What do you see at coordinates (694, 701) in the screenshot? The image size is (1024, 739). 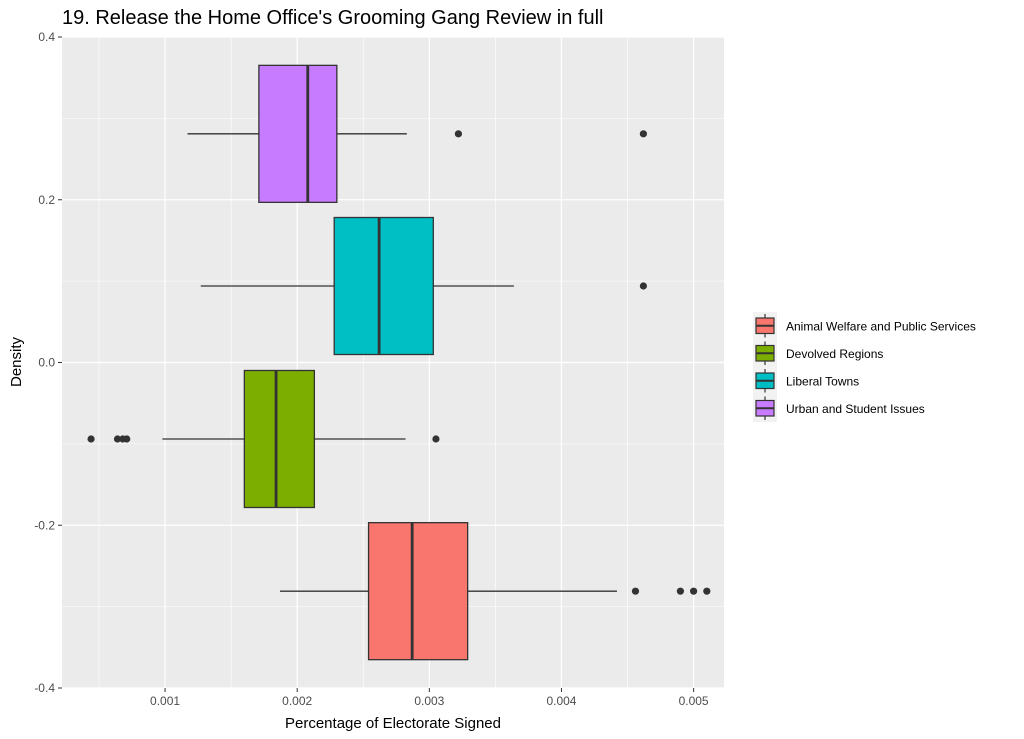 I see `x-tick-label: 0.005` at bounding box center [694, 701].